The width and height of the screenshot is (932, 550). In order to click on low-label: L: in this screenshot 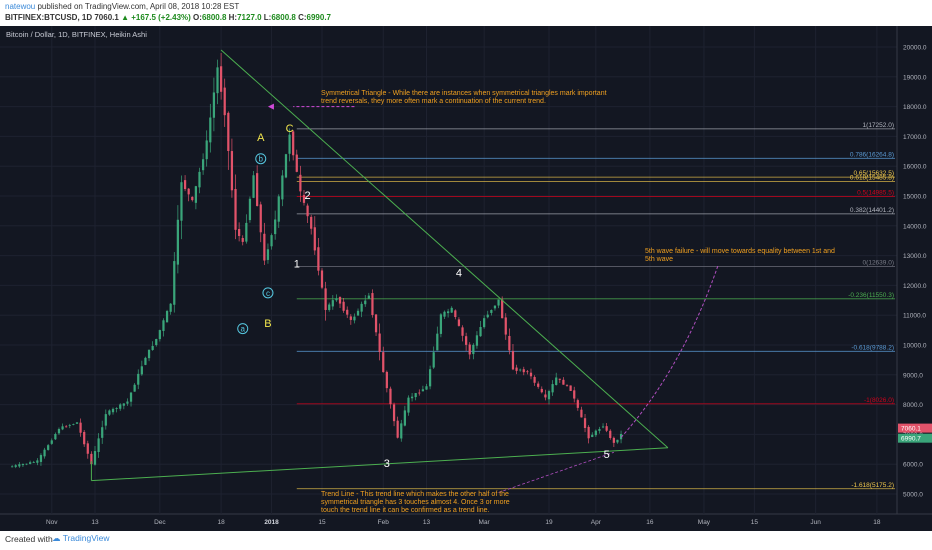, I will do `click(267, 17)`.